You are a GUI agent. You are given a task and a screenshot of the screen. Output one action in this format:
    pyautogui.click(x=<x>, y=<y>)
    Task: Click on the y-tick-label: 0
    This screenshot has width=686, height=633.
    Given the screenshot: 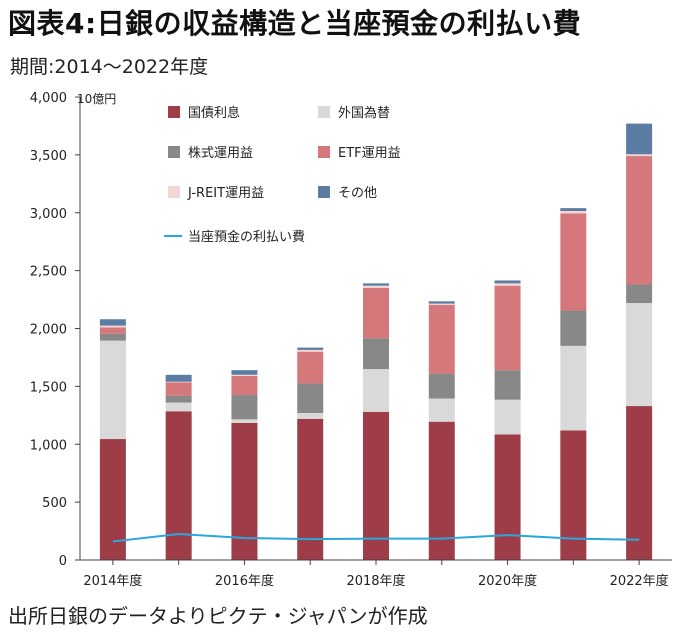 What is the action you would take?
    pyautogui.click(x=63, y=561)
    